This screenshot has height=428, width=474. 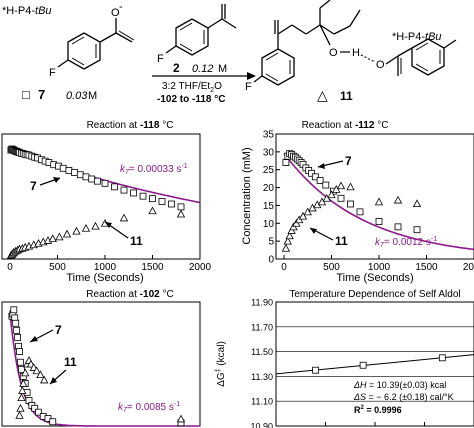 What do you see at coordinates (149, 407) in the screenshot?
I see `chart-102-rate-constant: k7= 0.0085 s-1` at bounding box center [149, 407].